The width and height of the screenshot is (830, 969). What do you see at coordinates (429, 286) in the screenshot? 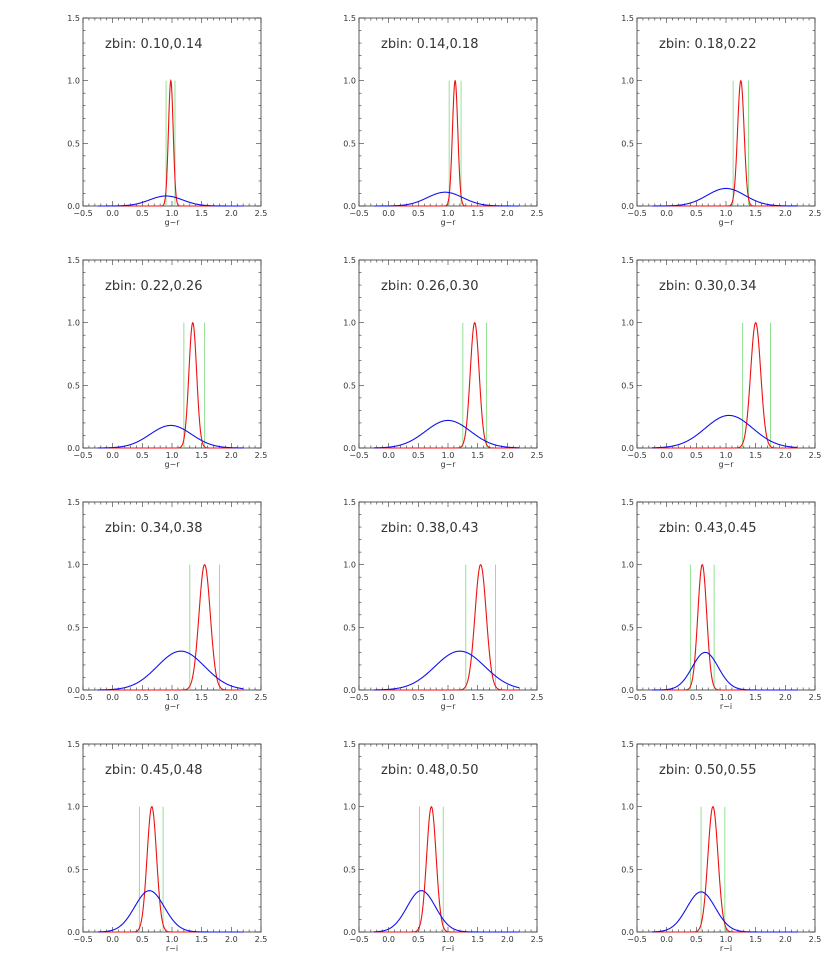
I see `panel-title: zbin: 0.26,0.30` at bounding box center [429, 286].